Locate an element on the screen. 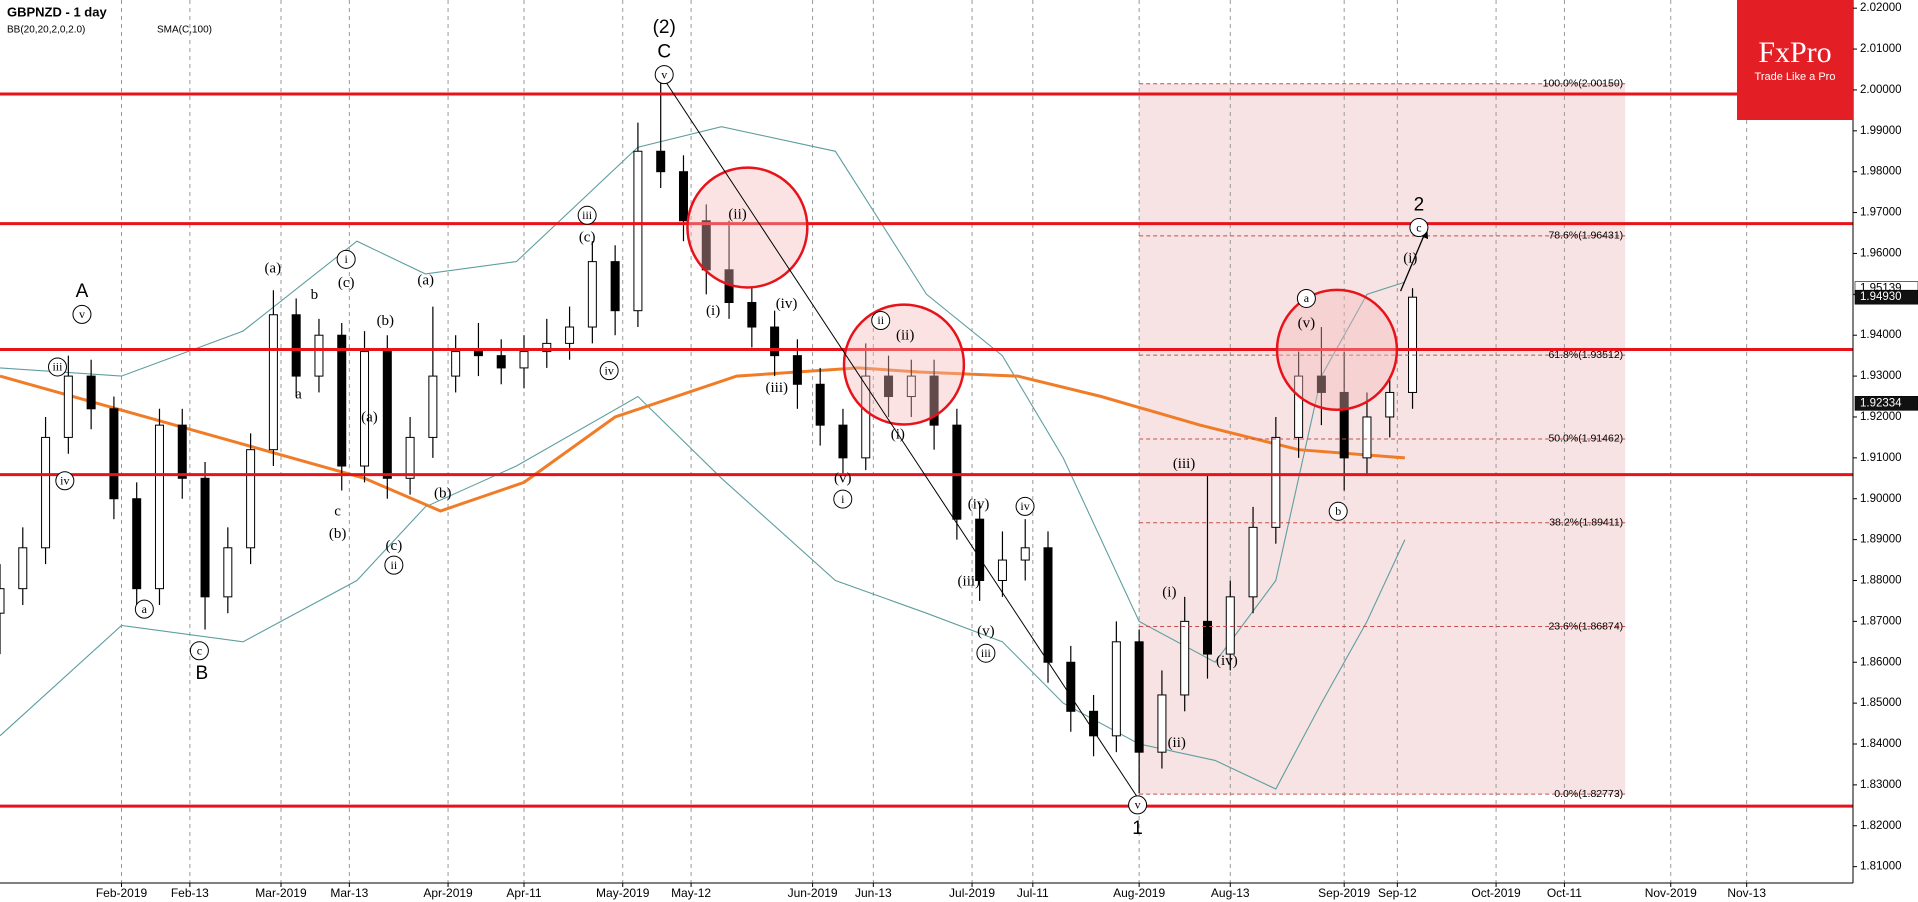 The width and height of the screenshot is (1918, 902). x-tick-label: Sep-2019 is located at coordinates (1344, 893).